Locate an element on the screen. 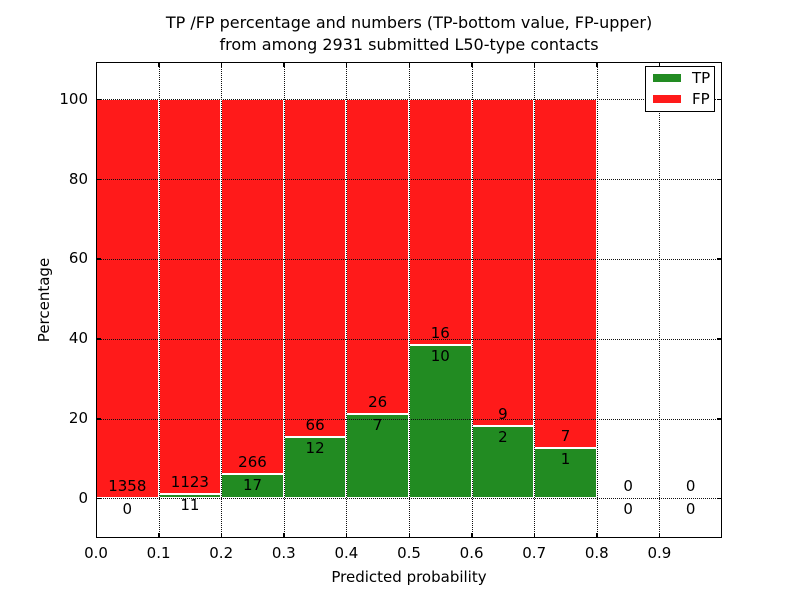  fp-count-label: 26 is located at coordinates (378, 401).